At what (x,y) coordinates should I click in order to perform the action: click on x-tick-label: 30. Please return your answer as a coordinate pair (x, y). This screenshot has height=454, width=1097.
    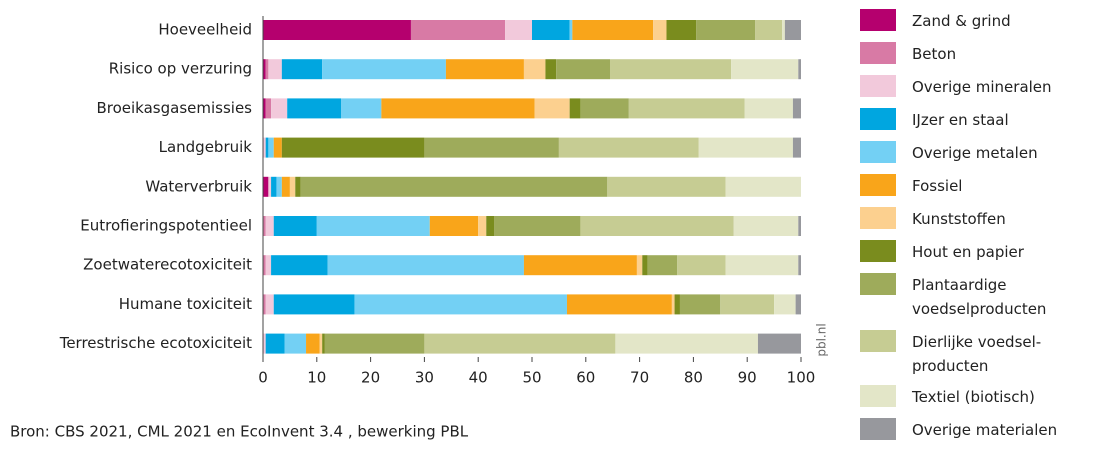
    Looking at the image, I should click on (424, 378).